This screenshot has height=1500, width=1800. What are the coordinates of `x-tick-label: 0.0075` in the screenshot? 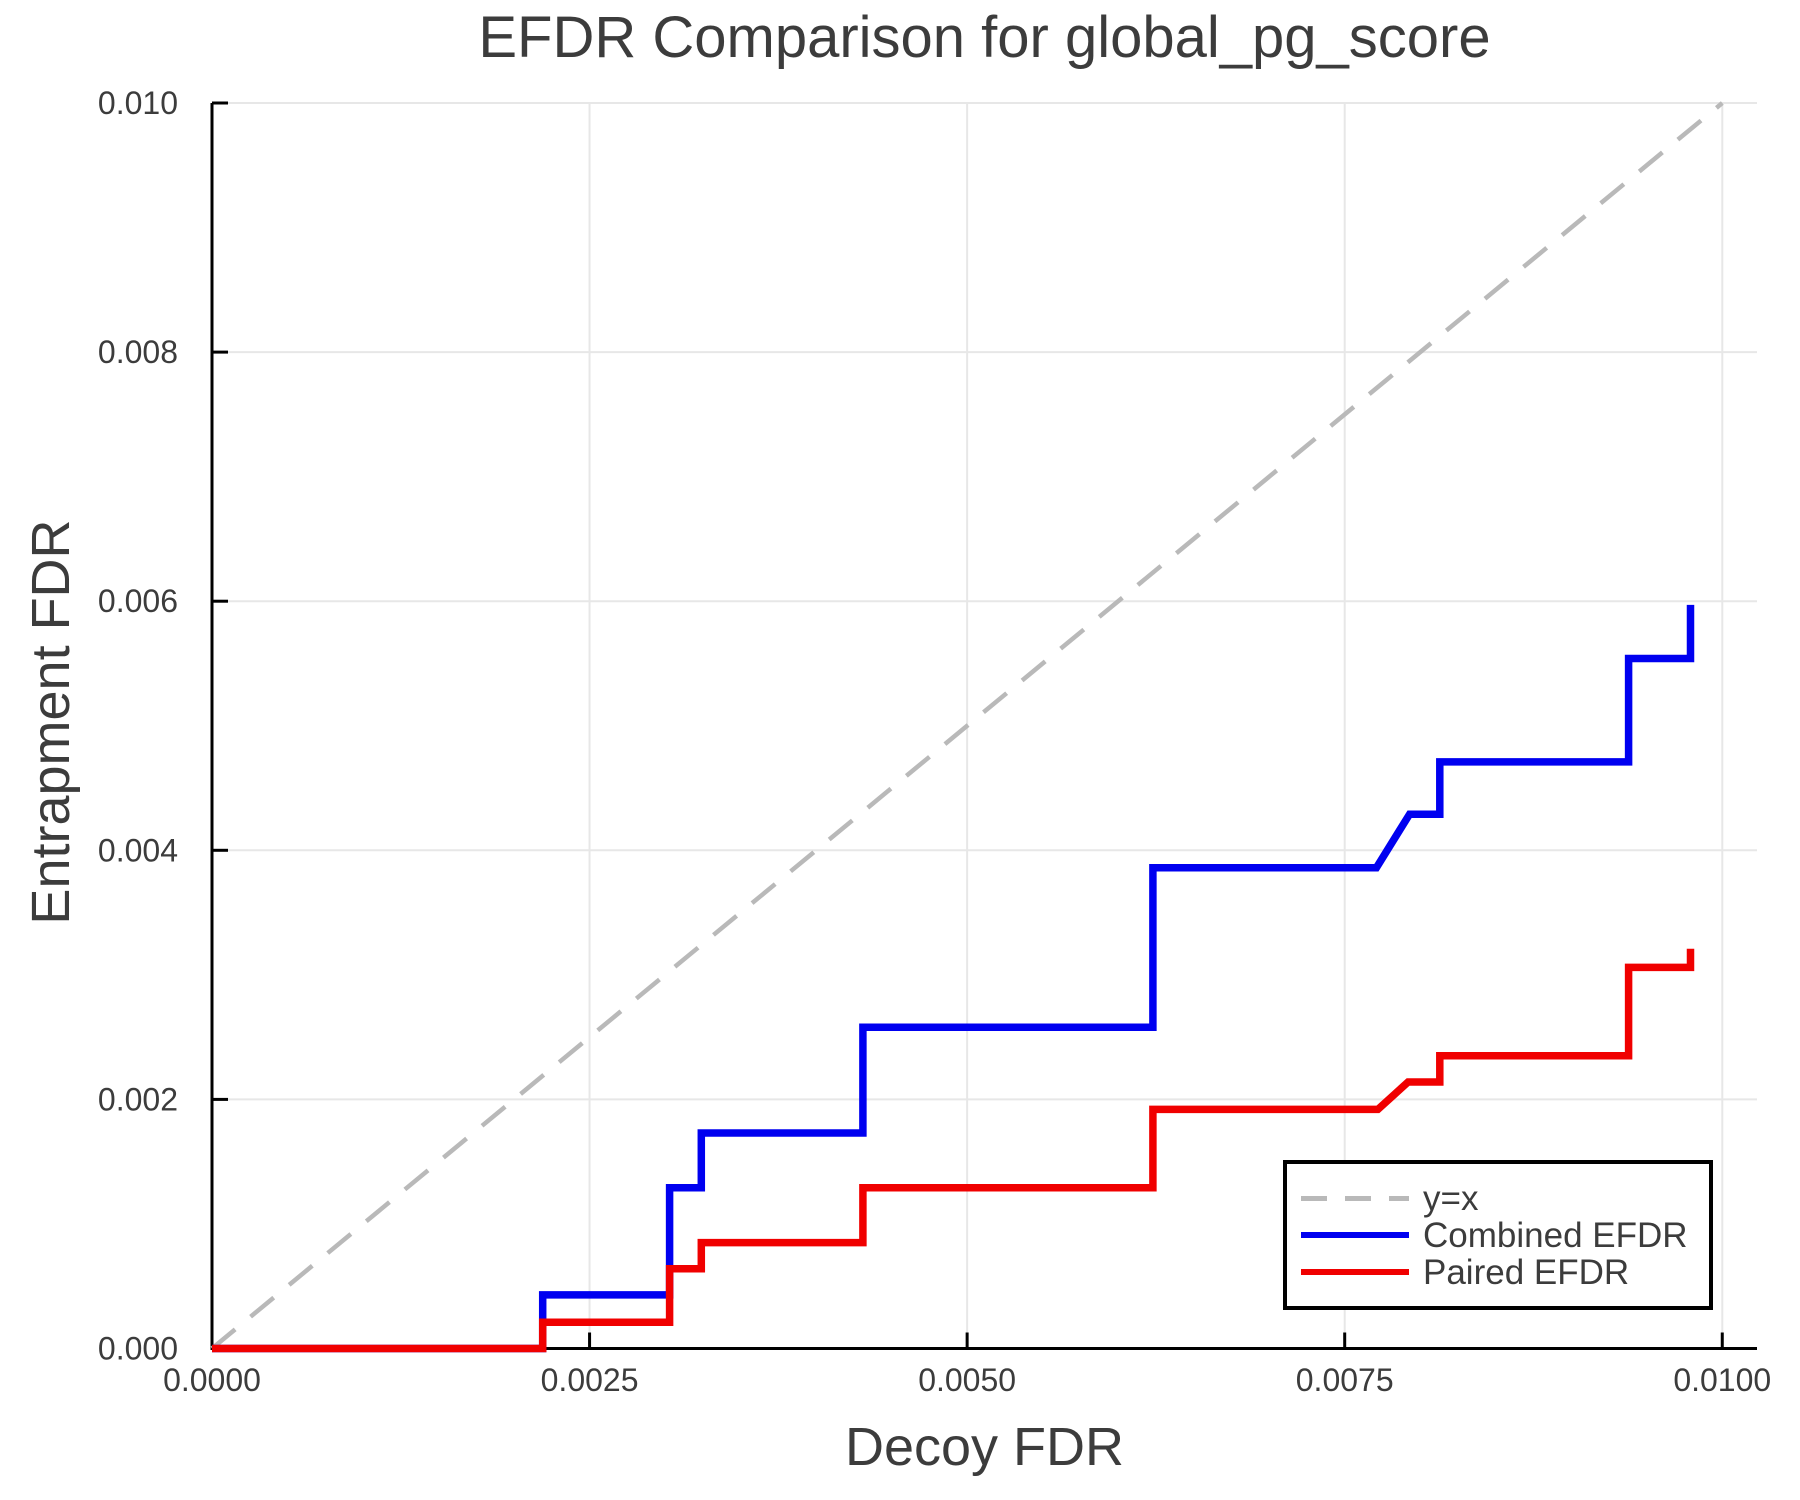 It's located at (1345, 1380).